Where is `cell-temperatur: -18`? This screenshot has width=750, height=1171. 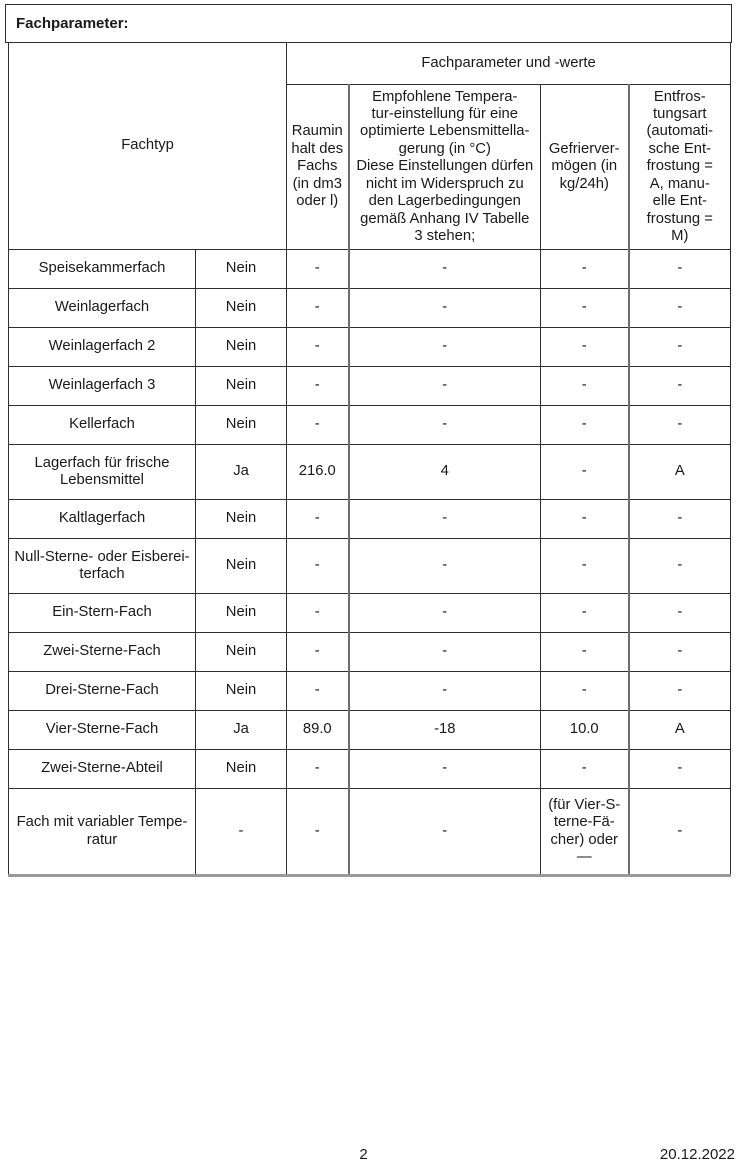
cell-temperatur: -18 is located at coordinates (444, 730).